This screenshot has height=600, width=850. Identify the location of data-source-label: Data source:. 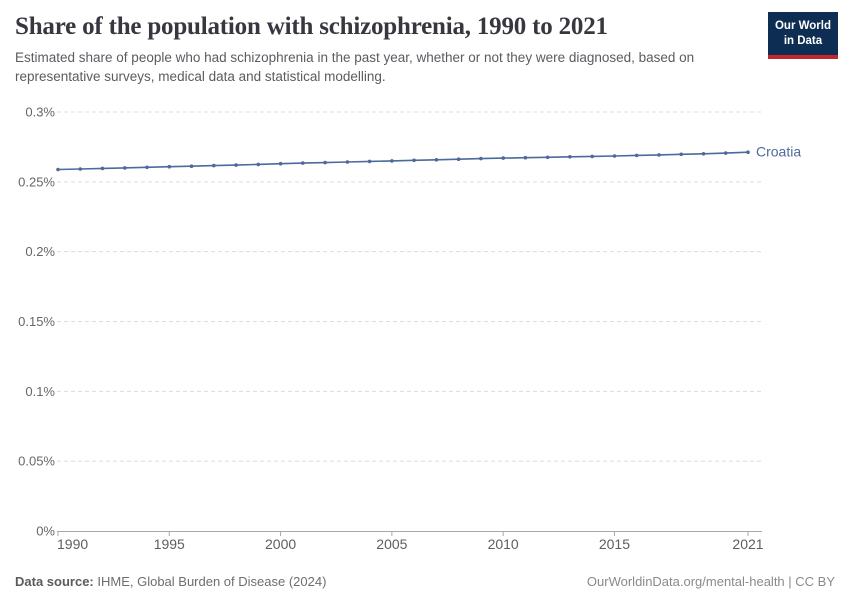
(54, 581).